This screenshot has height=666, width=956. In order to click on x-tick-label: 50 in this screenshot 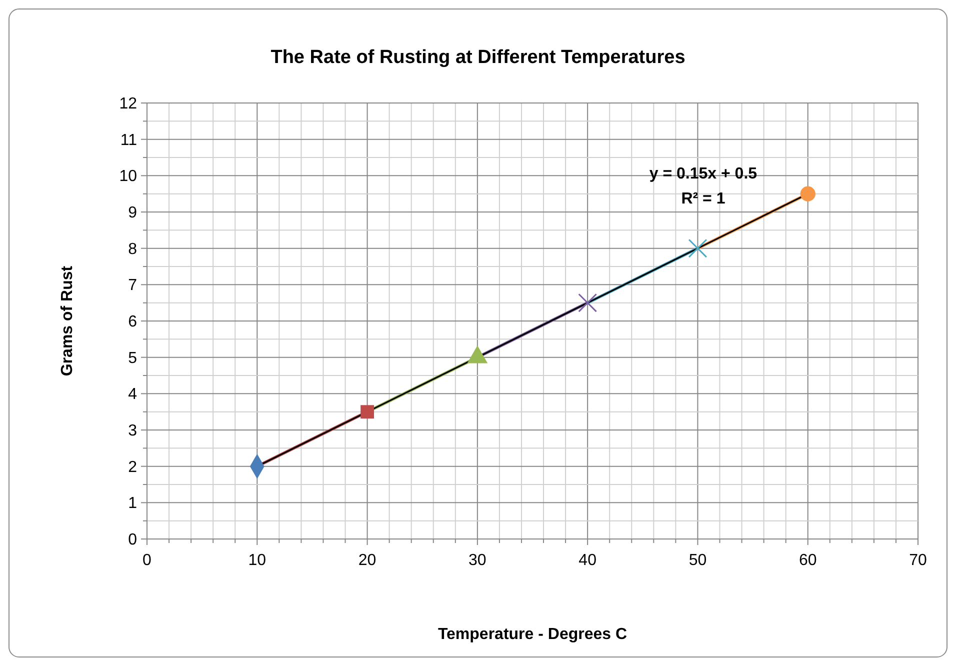, I will do `click(697, 560)`.